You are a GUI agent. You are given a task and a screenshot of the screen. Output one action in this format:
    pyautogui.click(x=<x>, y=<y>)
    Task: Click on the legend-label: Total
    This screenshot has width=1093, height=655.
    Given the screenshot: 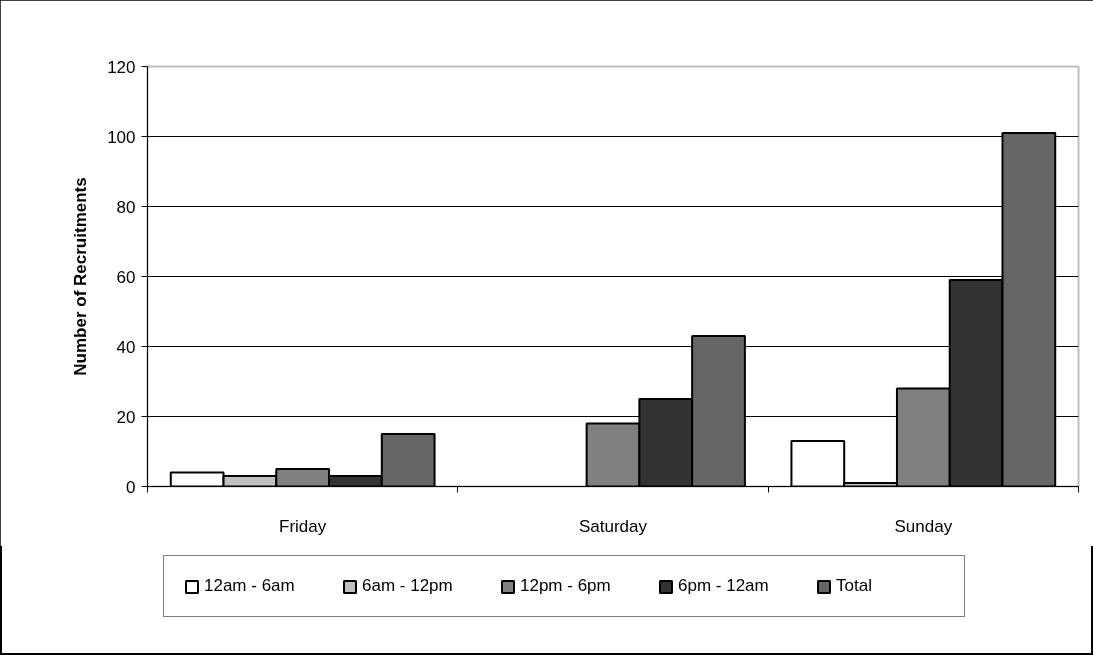 What is the action you would take?
    pyautogui.click(x=854, y=586)
    